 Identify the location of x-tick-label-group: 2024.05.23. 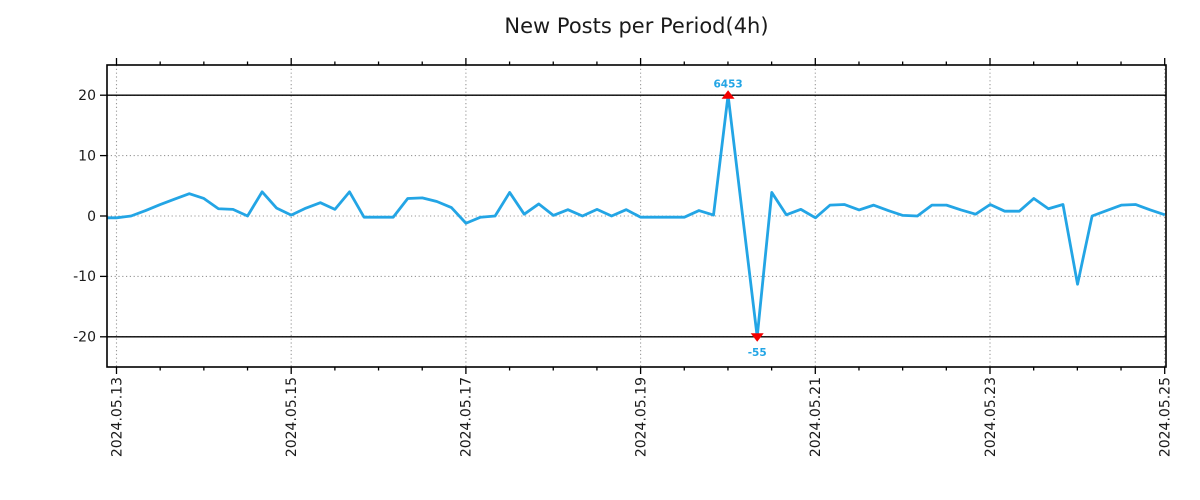
(991, 417).